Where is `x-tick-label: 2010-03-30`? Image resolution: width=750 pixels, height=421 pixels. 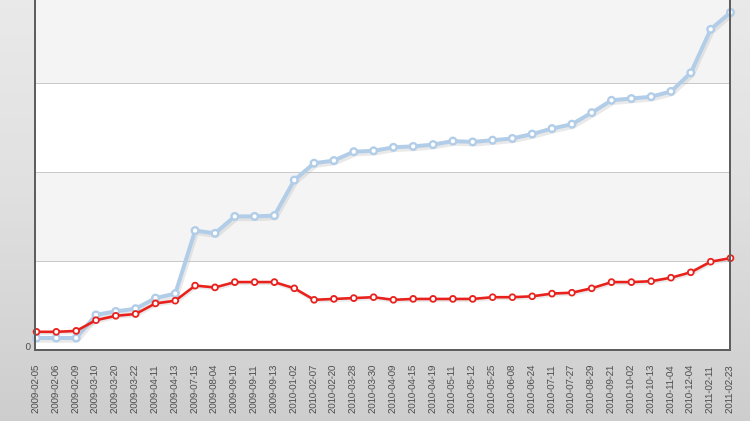 x-tick-label: 2010-03-30 is located at coordinates (373, 389).